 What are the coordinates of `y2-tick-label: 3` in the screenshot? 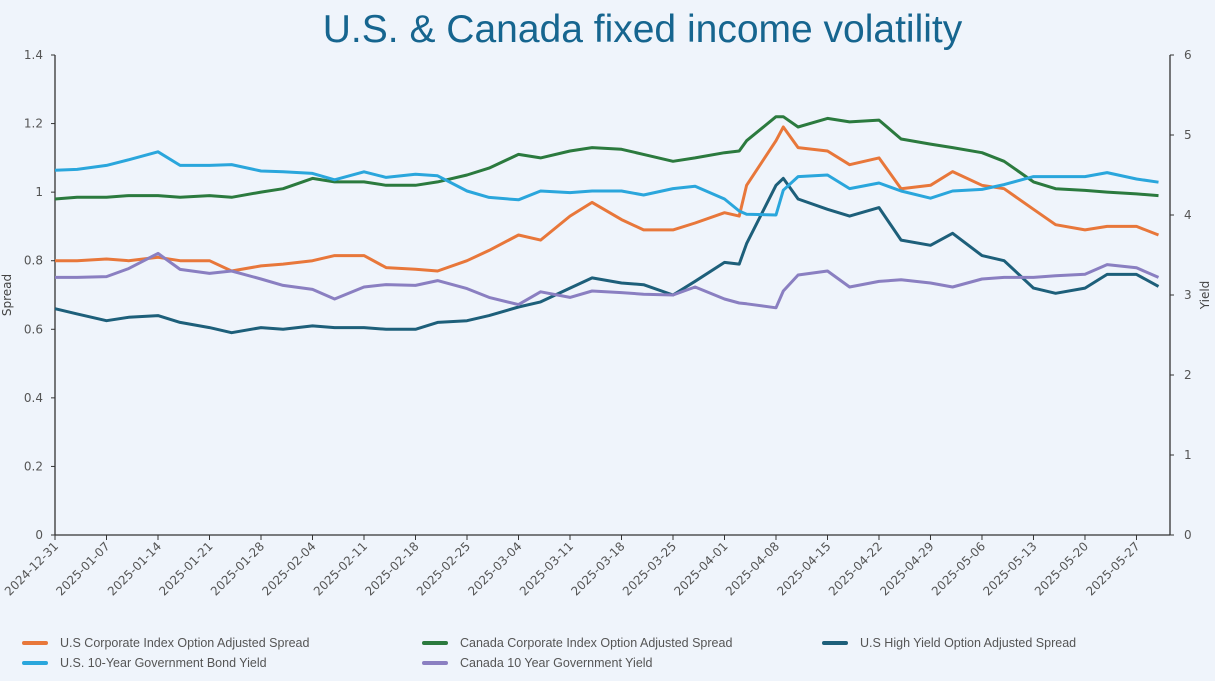 It's located at (1188, 295).